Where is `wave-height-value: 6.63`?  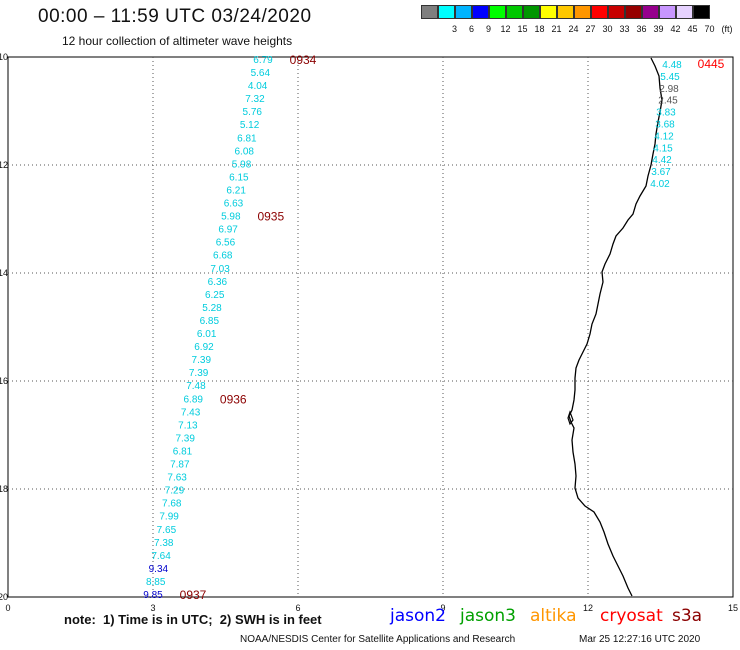 wave-height-value: 6.63 is located at coordinates (234, 204).